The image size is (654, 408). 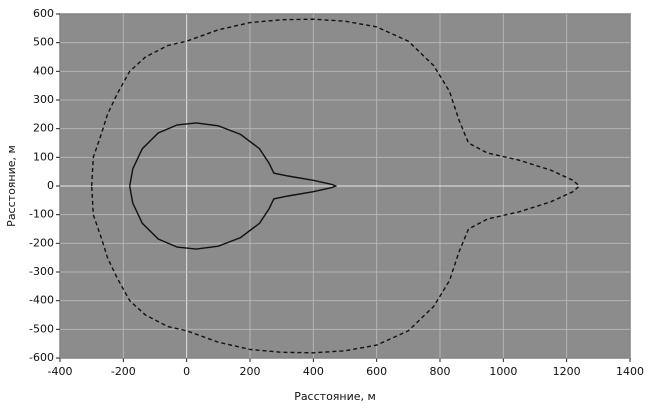 What do you see at coordinates (60, 371) in the screenshot?
I see `x-tick-label: -400` at bounding box center [60, 371].